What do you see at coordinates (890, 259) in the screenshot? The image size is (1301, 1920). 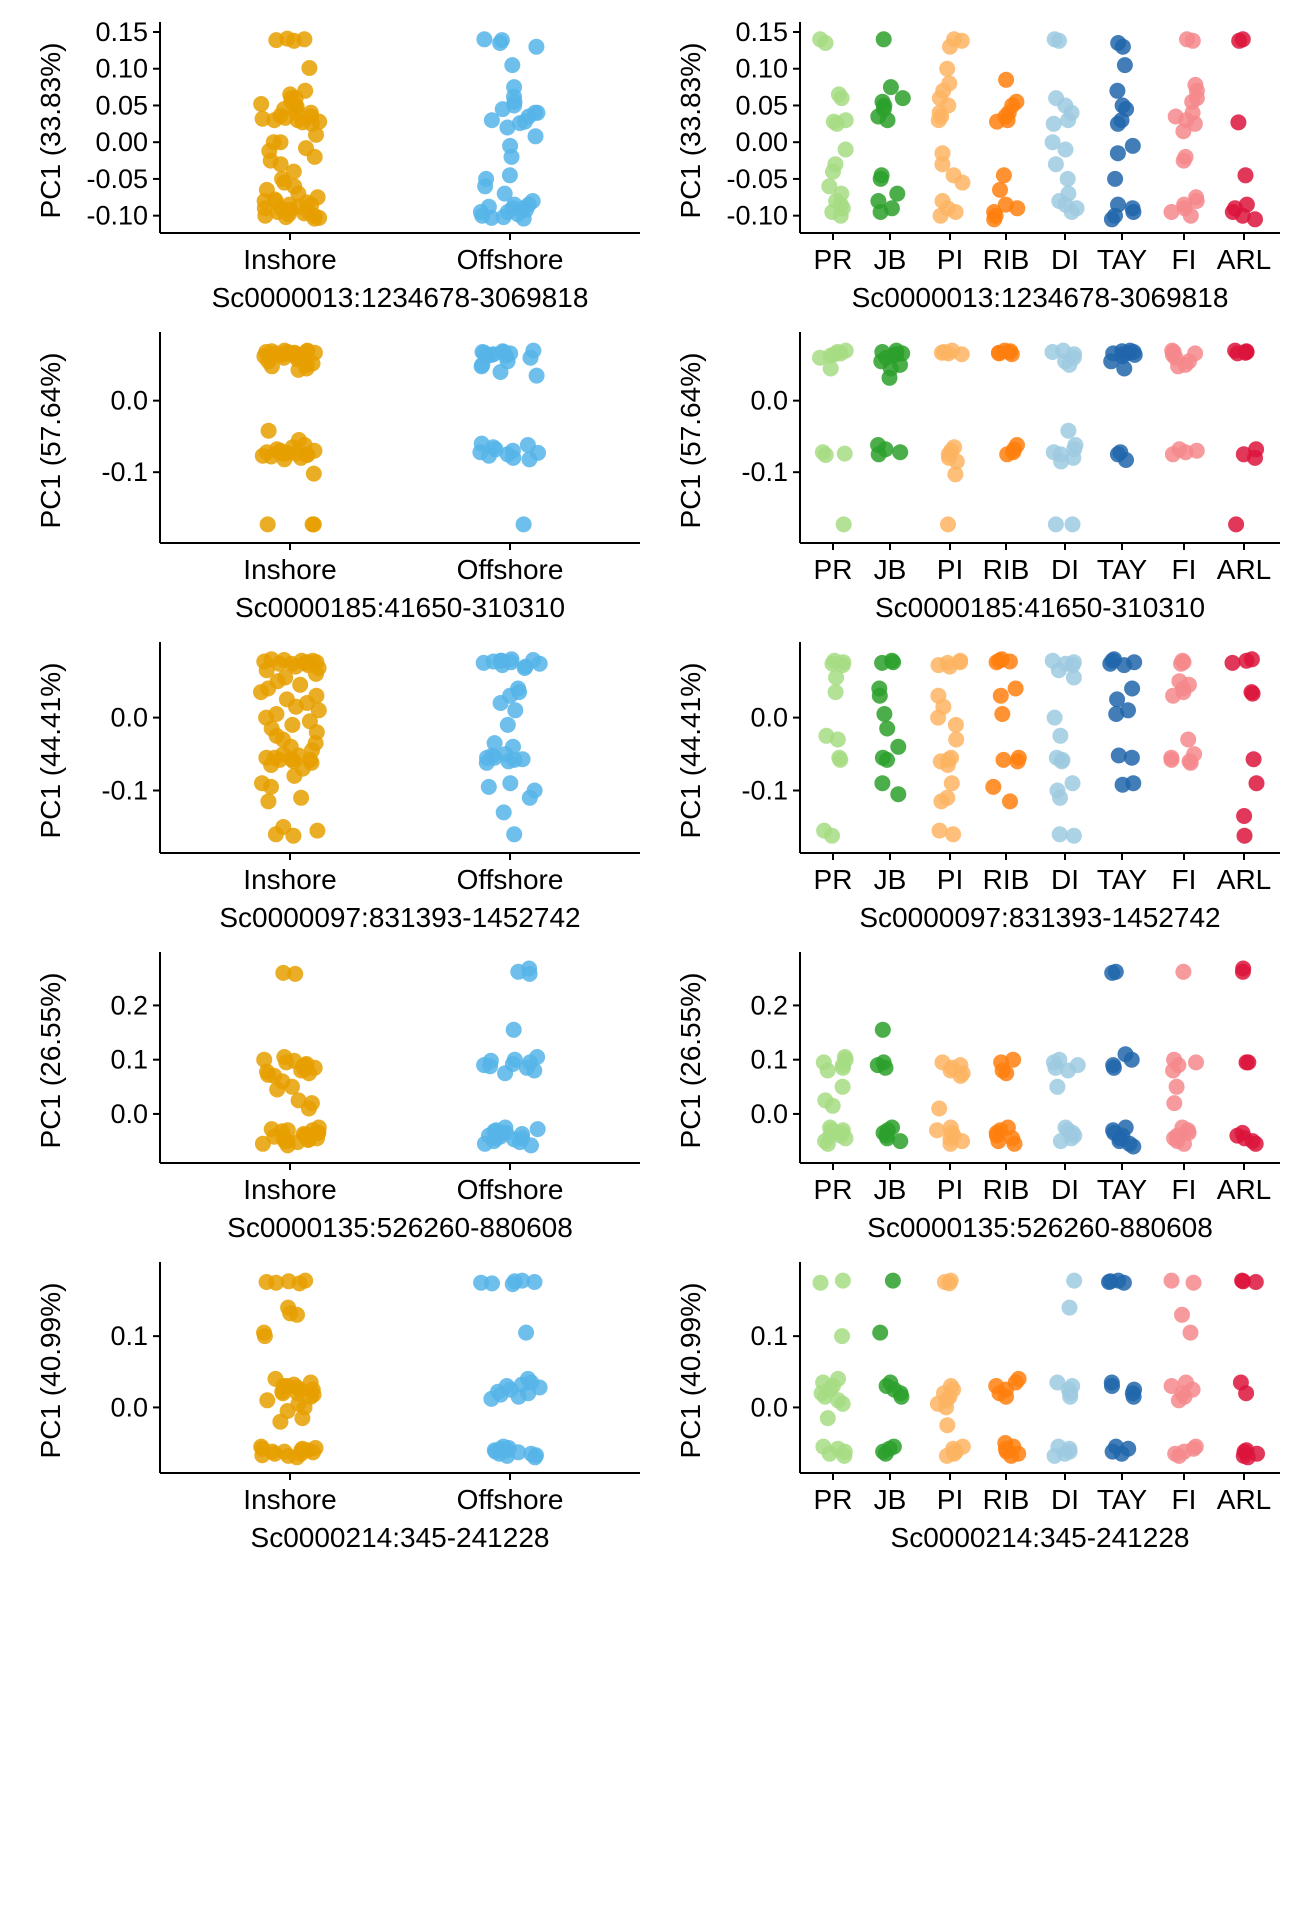 I see `x-tick-label: JB` at bounding box center [890, 259].